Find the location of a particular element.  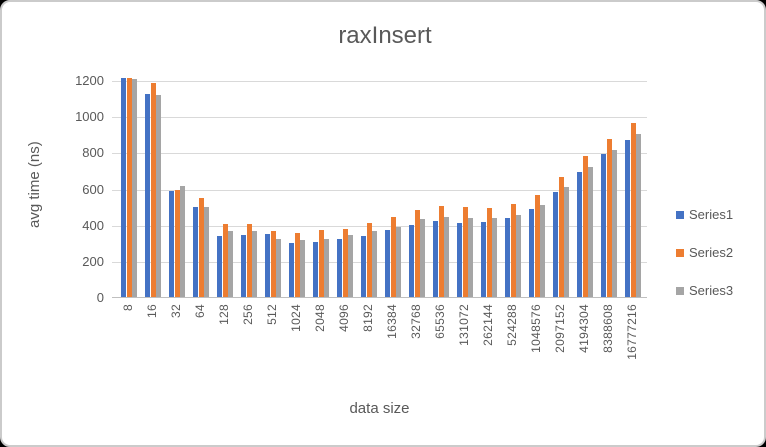

x-tick-label-8192: 8192 is located at coordinates (368, 318).